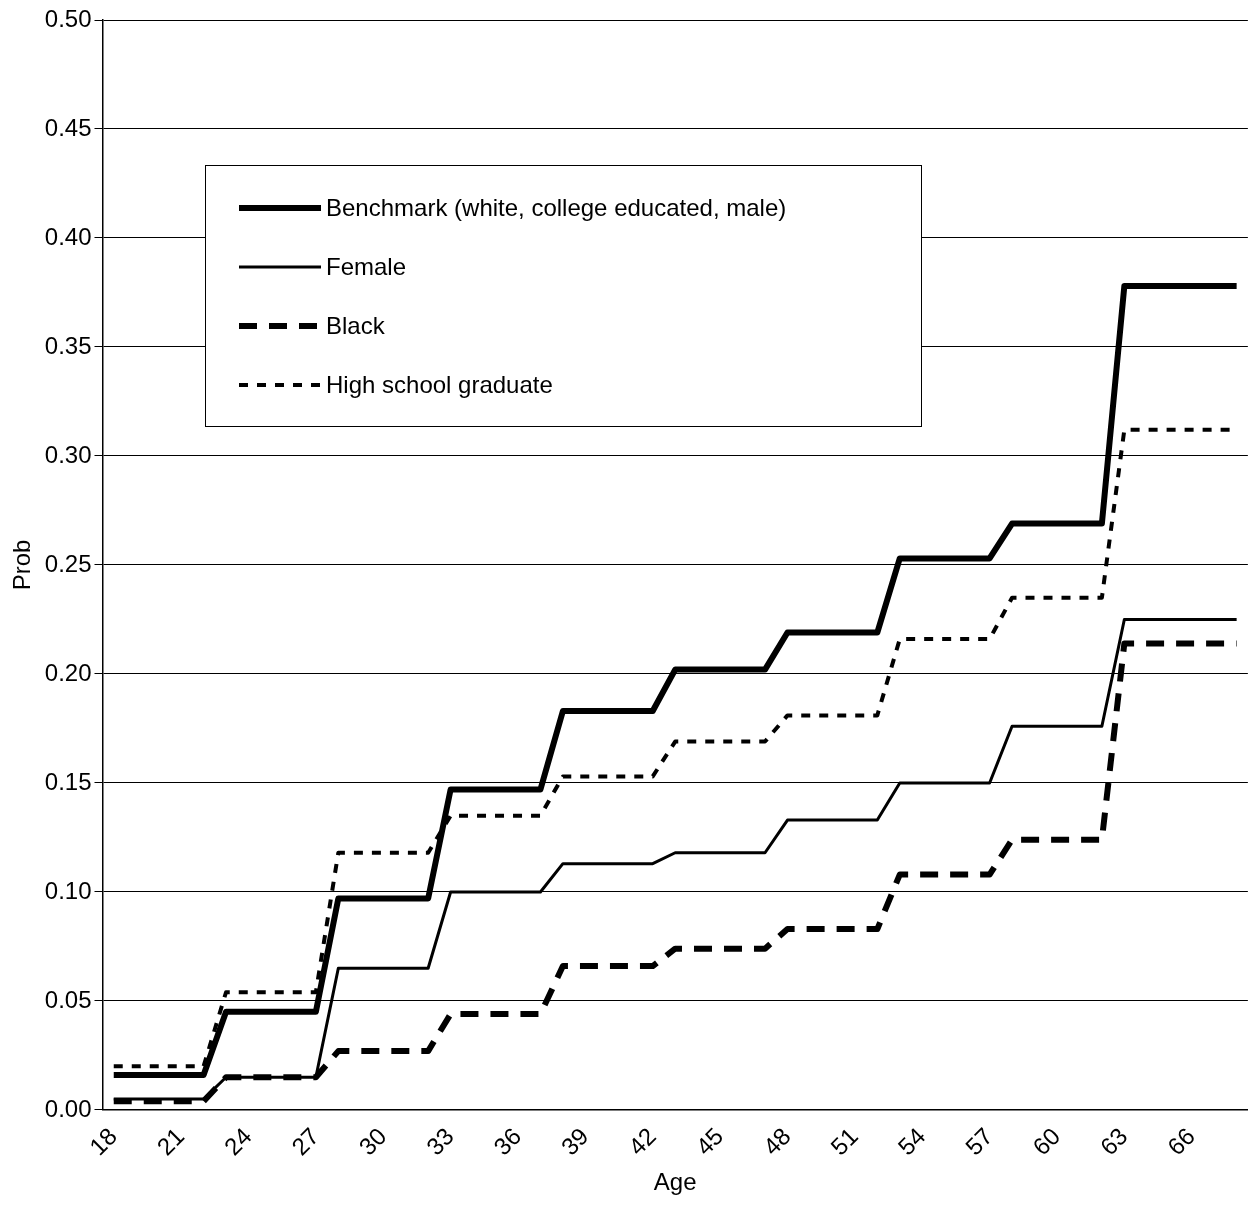  Describe the element at coordinates (372, 1141) in the screenshot. I see `x-tick-label: 30` at that location.